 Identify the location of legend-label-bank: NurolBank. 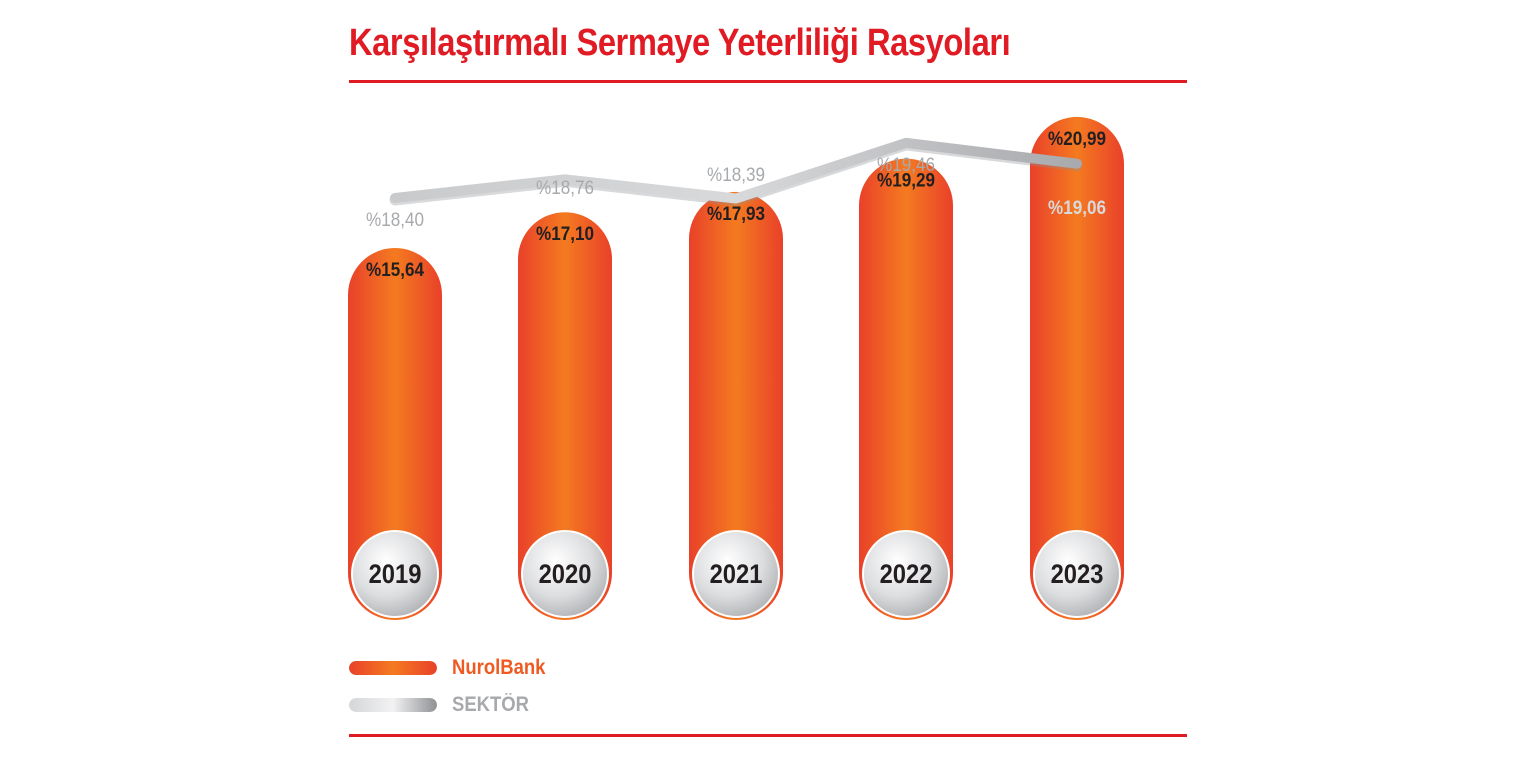
(499, 667).